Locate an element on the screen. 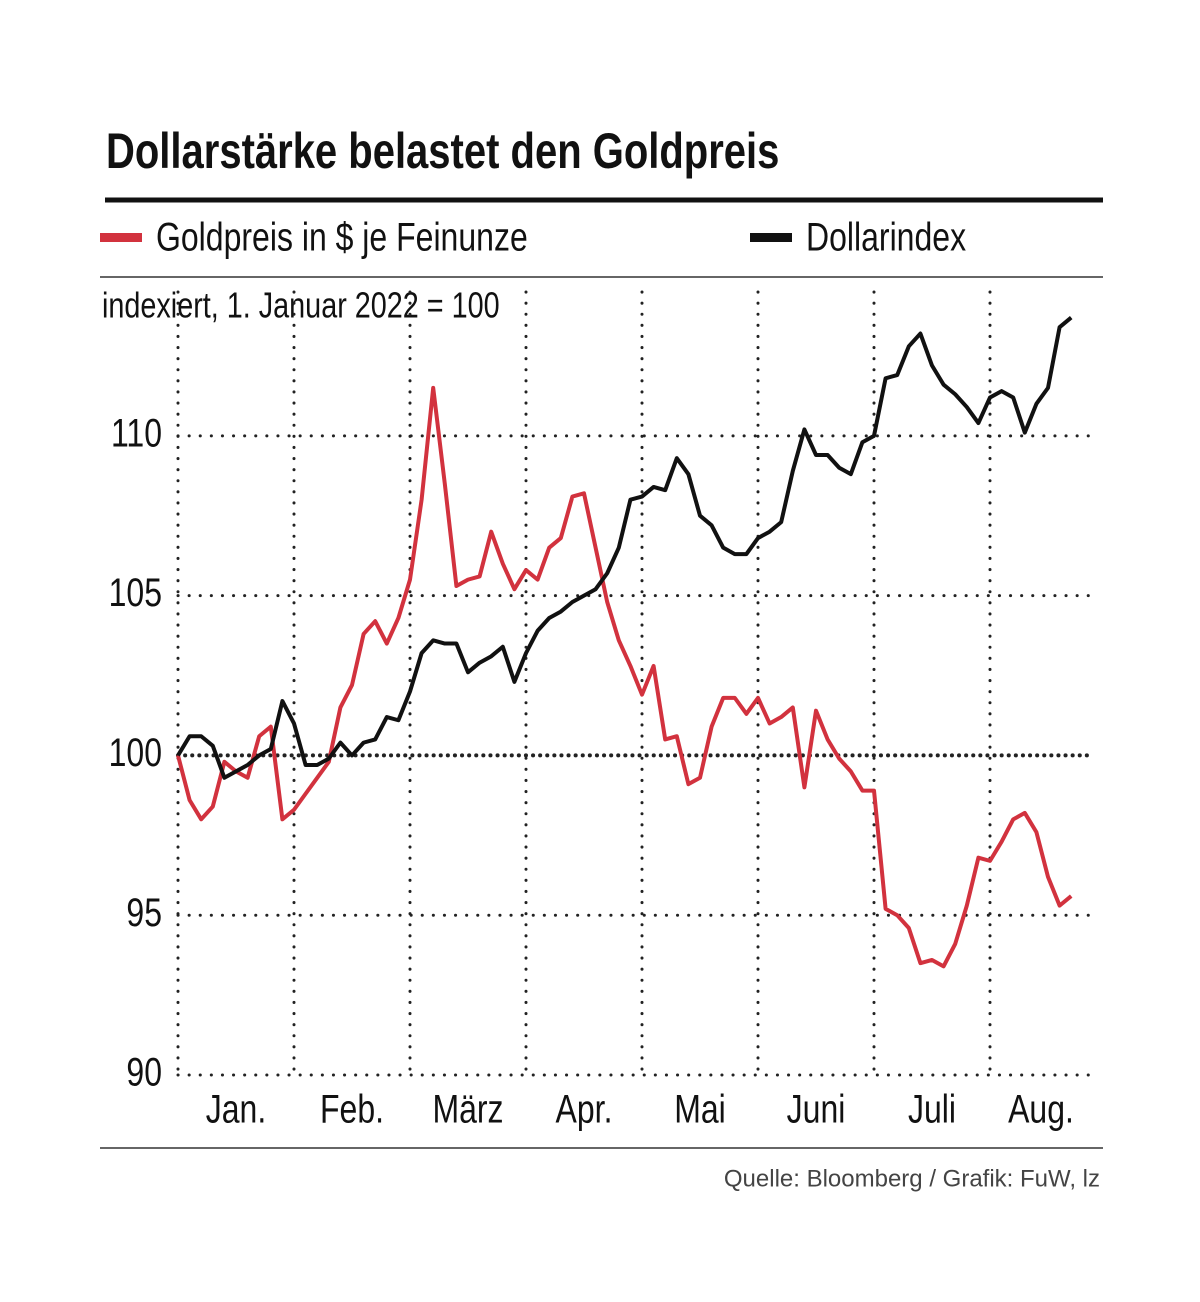 The image size is (1200, 1302). y-tick-label: 105 is located at coordinates (135, 592).